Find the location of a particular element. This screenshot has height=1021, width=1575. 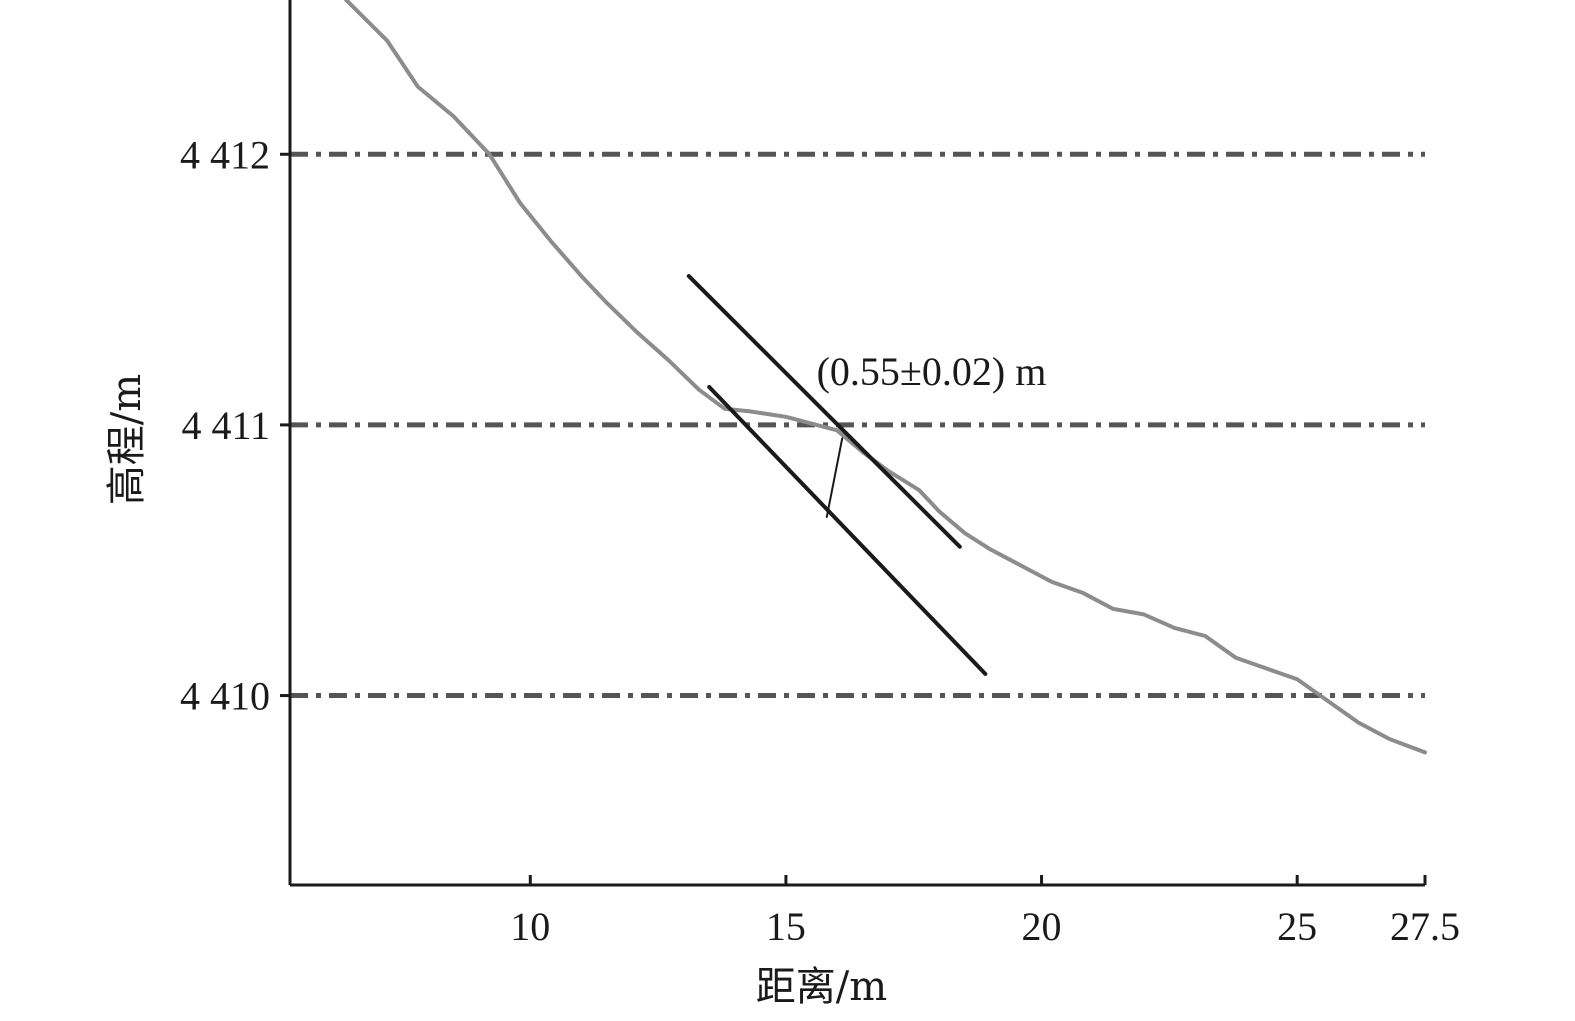

x-tick-label-3: 25 is located at coordinates (1297, 926).